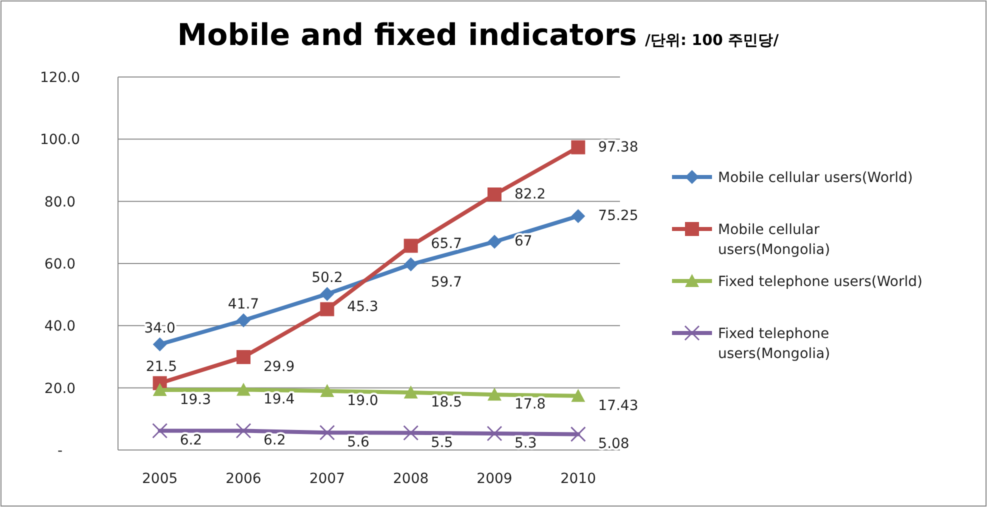 This screenshot has height=507, width=987. I want to click on data-label: 21.5, so click(162, 367).